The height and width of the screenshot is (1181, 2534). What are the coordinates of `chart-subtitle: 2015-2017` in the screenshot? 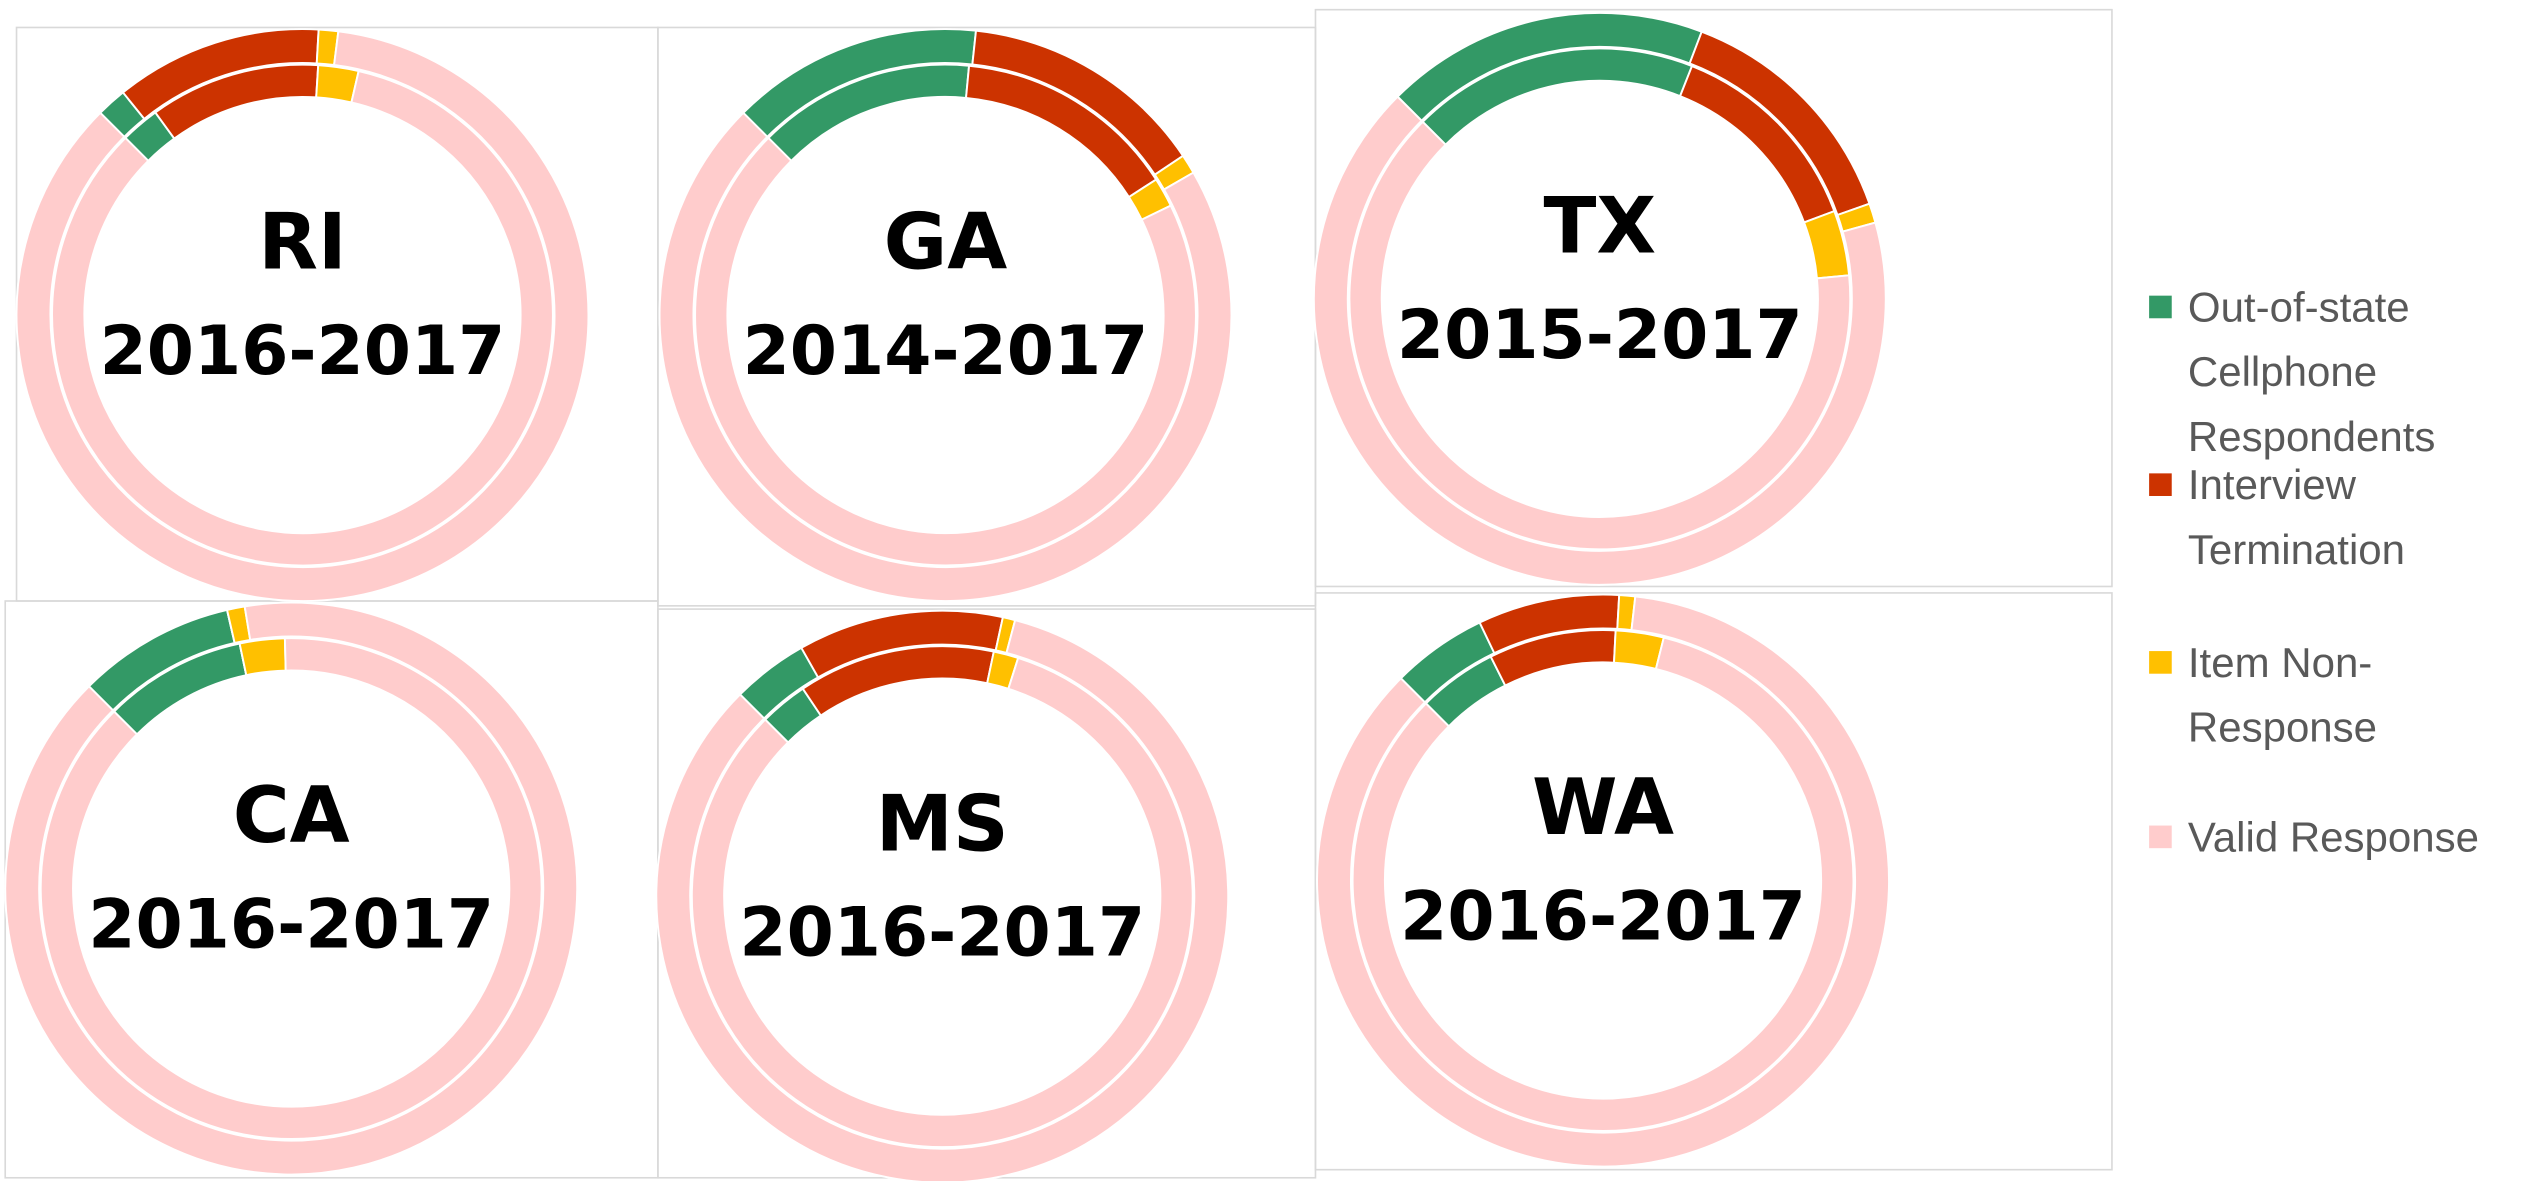 It's located at (1600, 335).